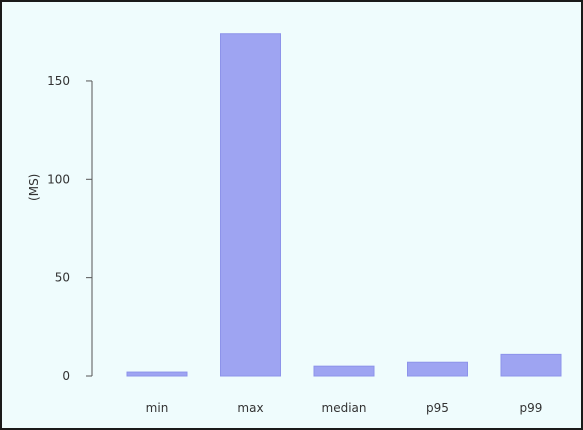  What do you see at coordinates (250, 205) in the screenshot?
I see `bar-max` at bounding box center [250, 205].